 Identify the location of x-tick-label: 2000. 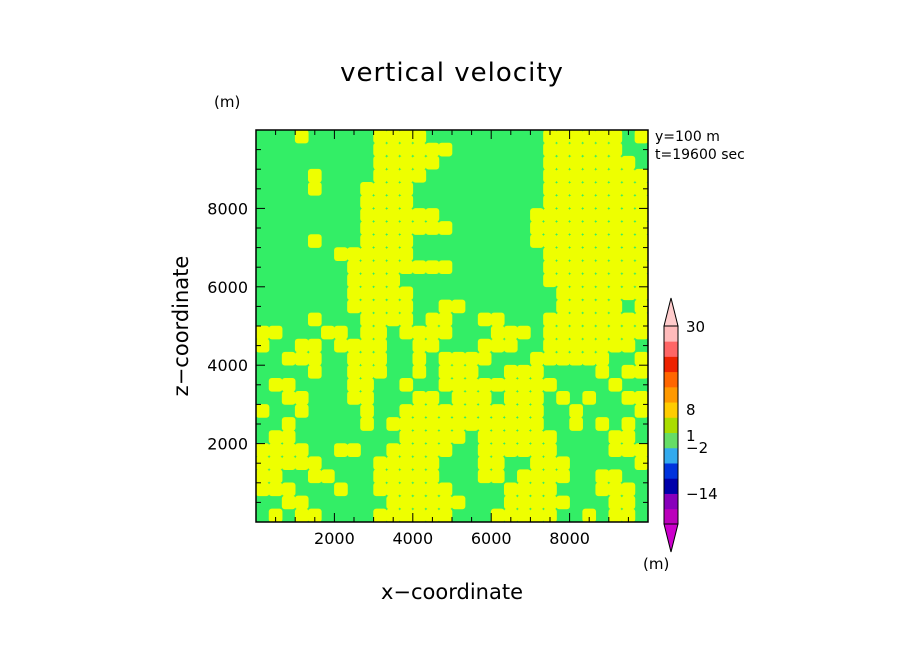
(334, 538).